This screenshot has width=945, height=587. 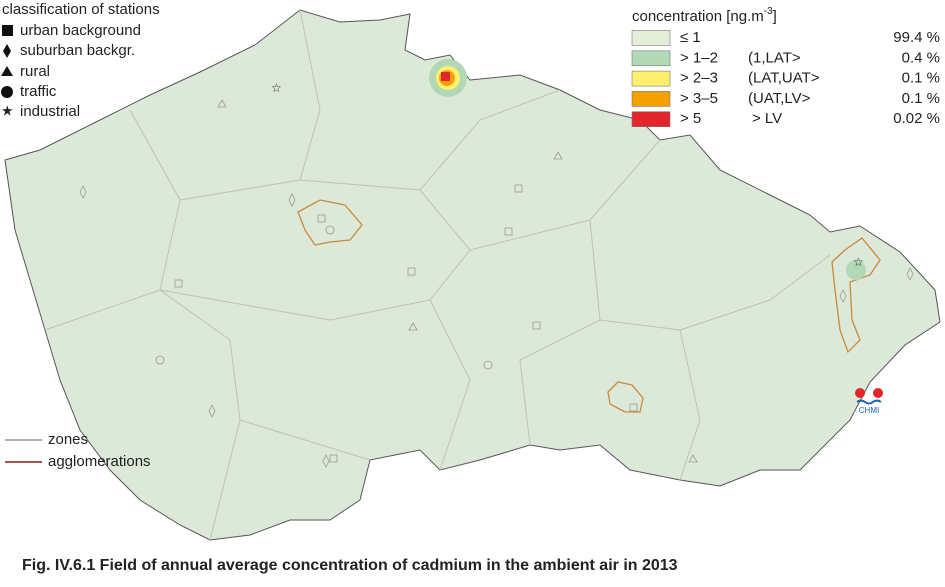 I want to click on range-label: (UAT,LV>, so click(x=779, y=98).